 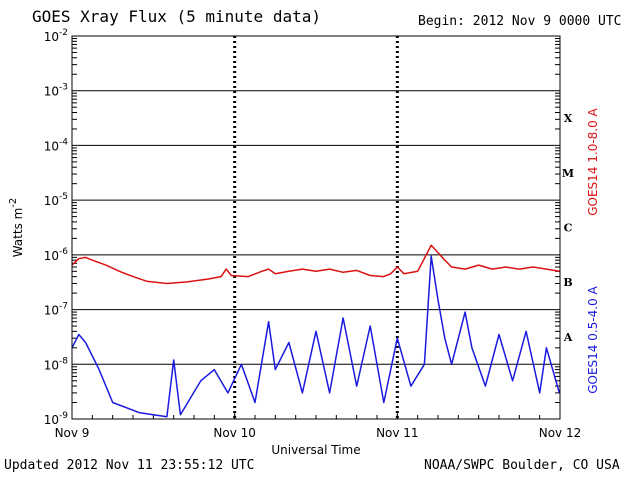 I want to click on legend-short-channel: GOES14 0.5-4.0 A, so click(x=593, y=339).